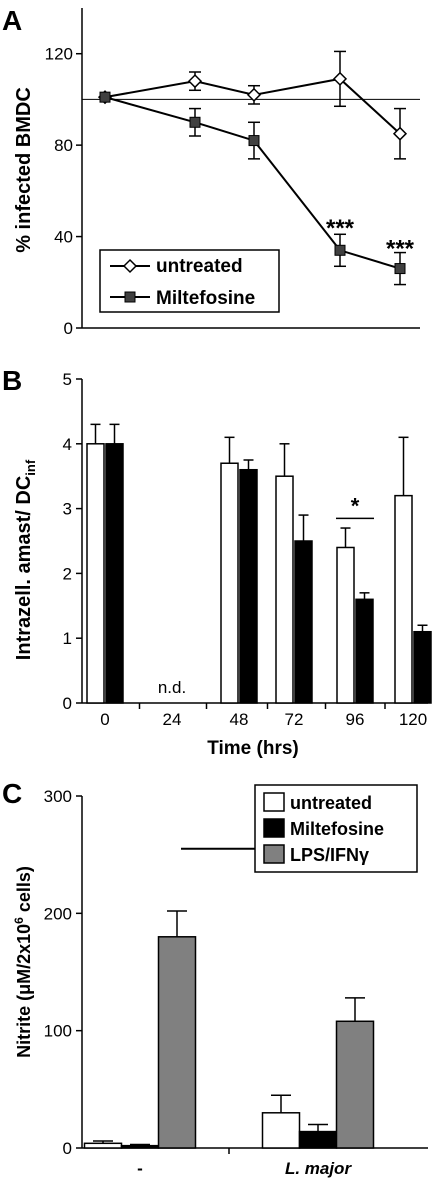 Image resolution: width=433 pixels, height=1182 pixels. I want to click on panel-b-x-tick-label: 0, so click(104, 719).